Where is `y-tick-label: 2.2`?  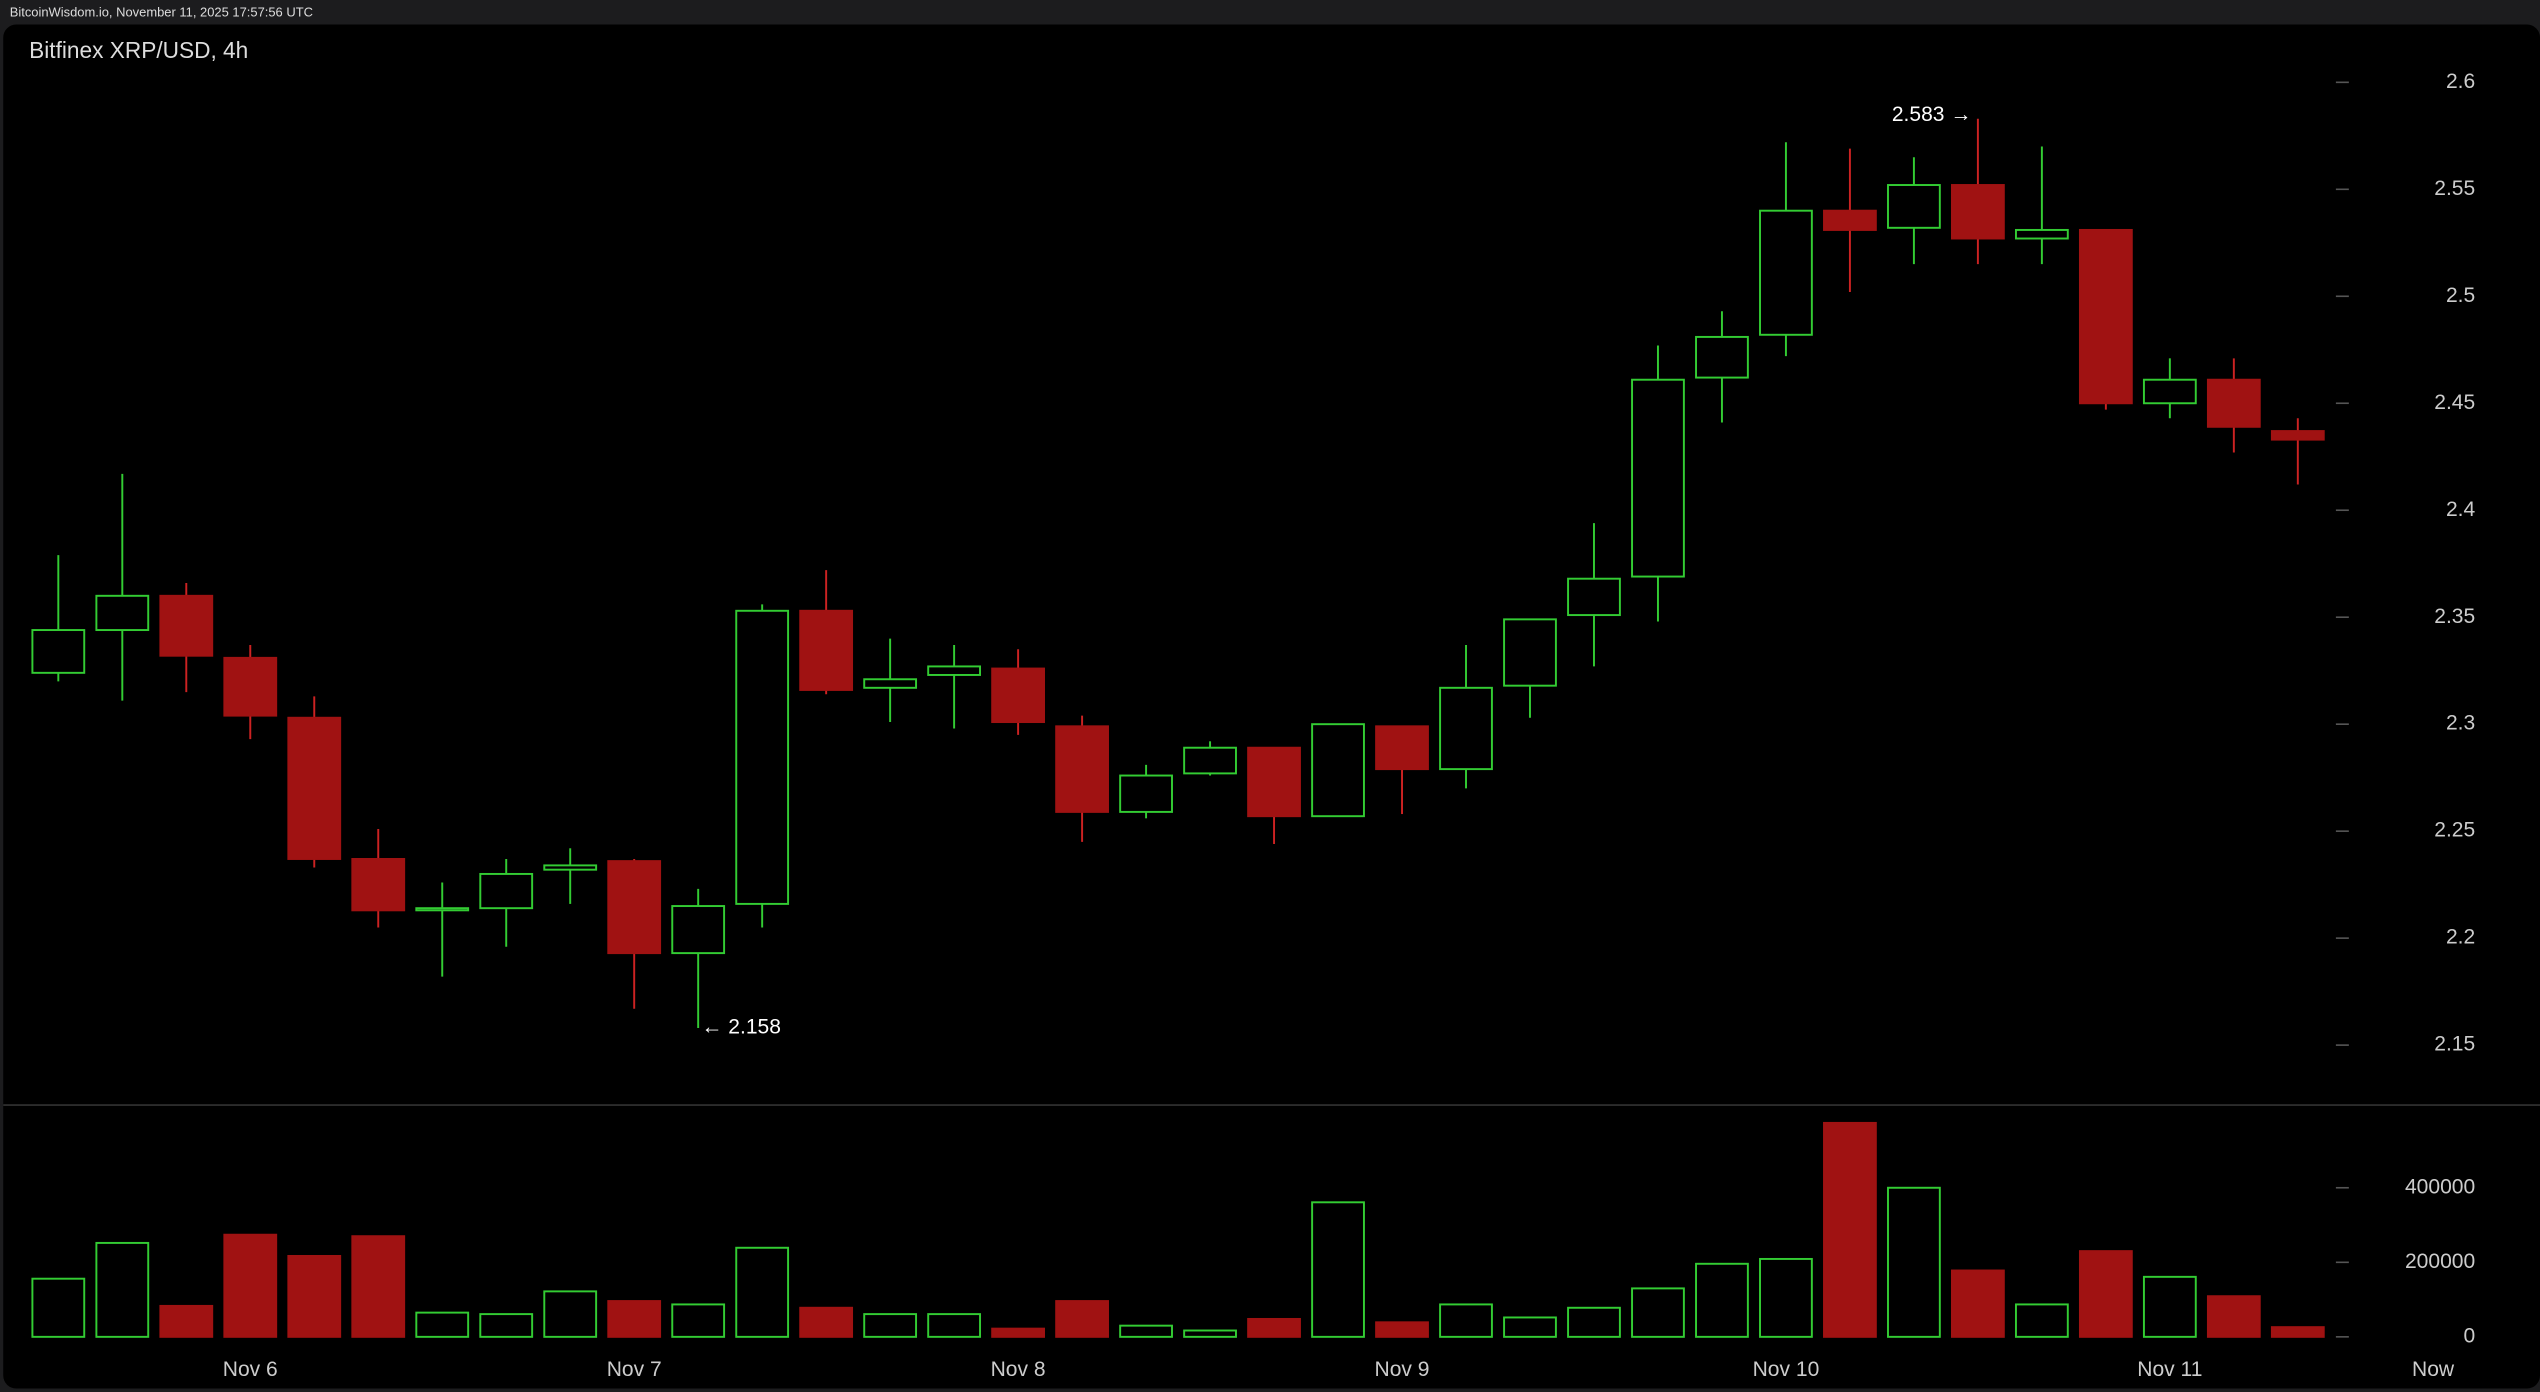 y-tick-label: 2.2 is located at coordinates (2460, 937).